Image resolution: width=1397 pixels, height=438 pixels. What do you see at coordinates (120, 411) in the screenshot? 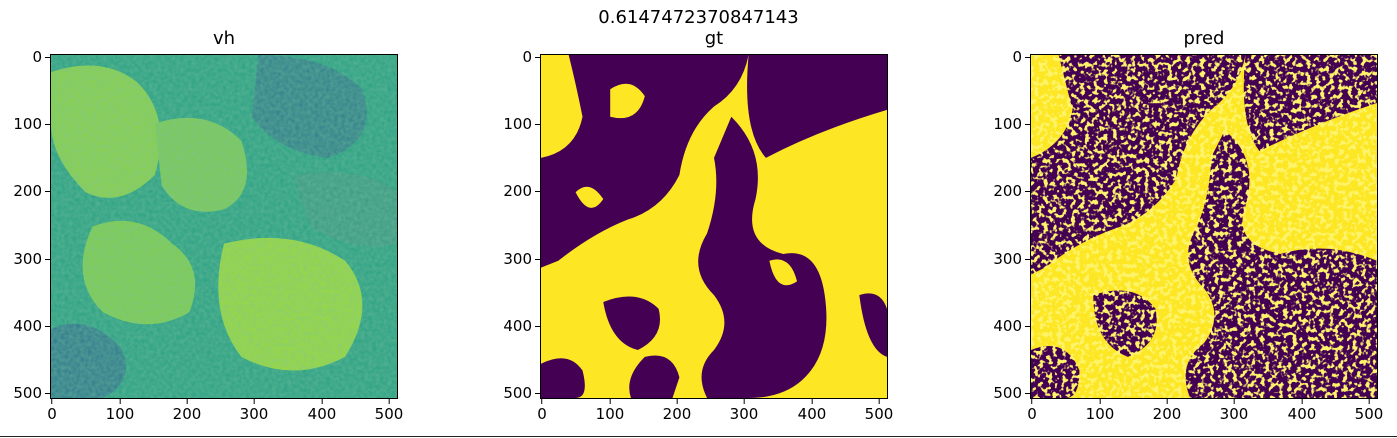
I see `xtick-vh-100: 100` at bounding box center [120, 411].